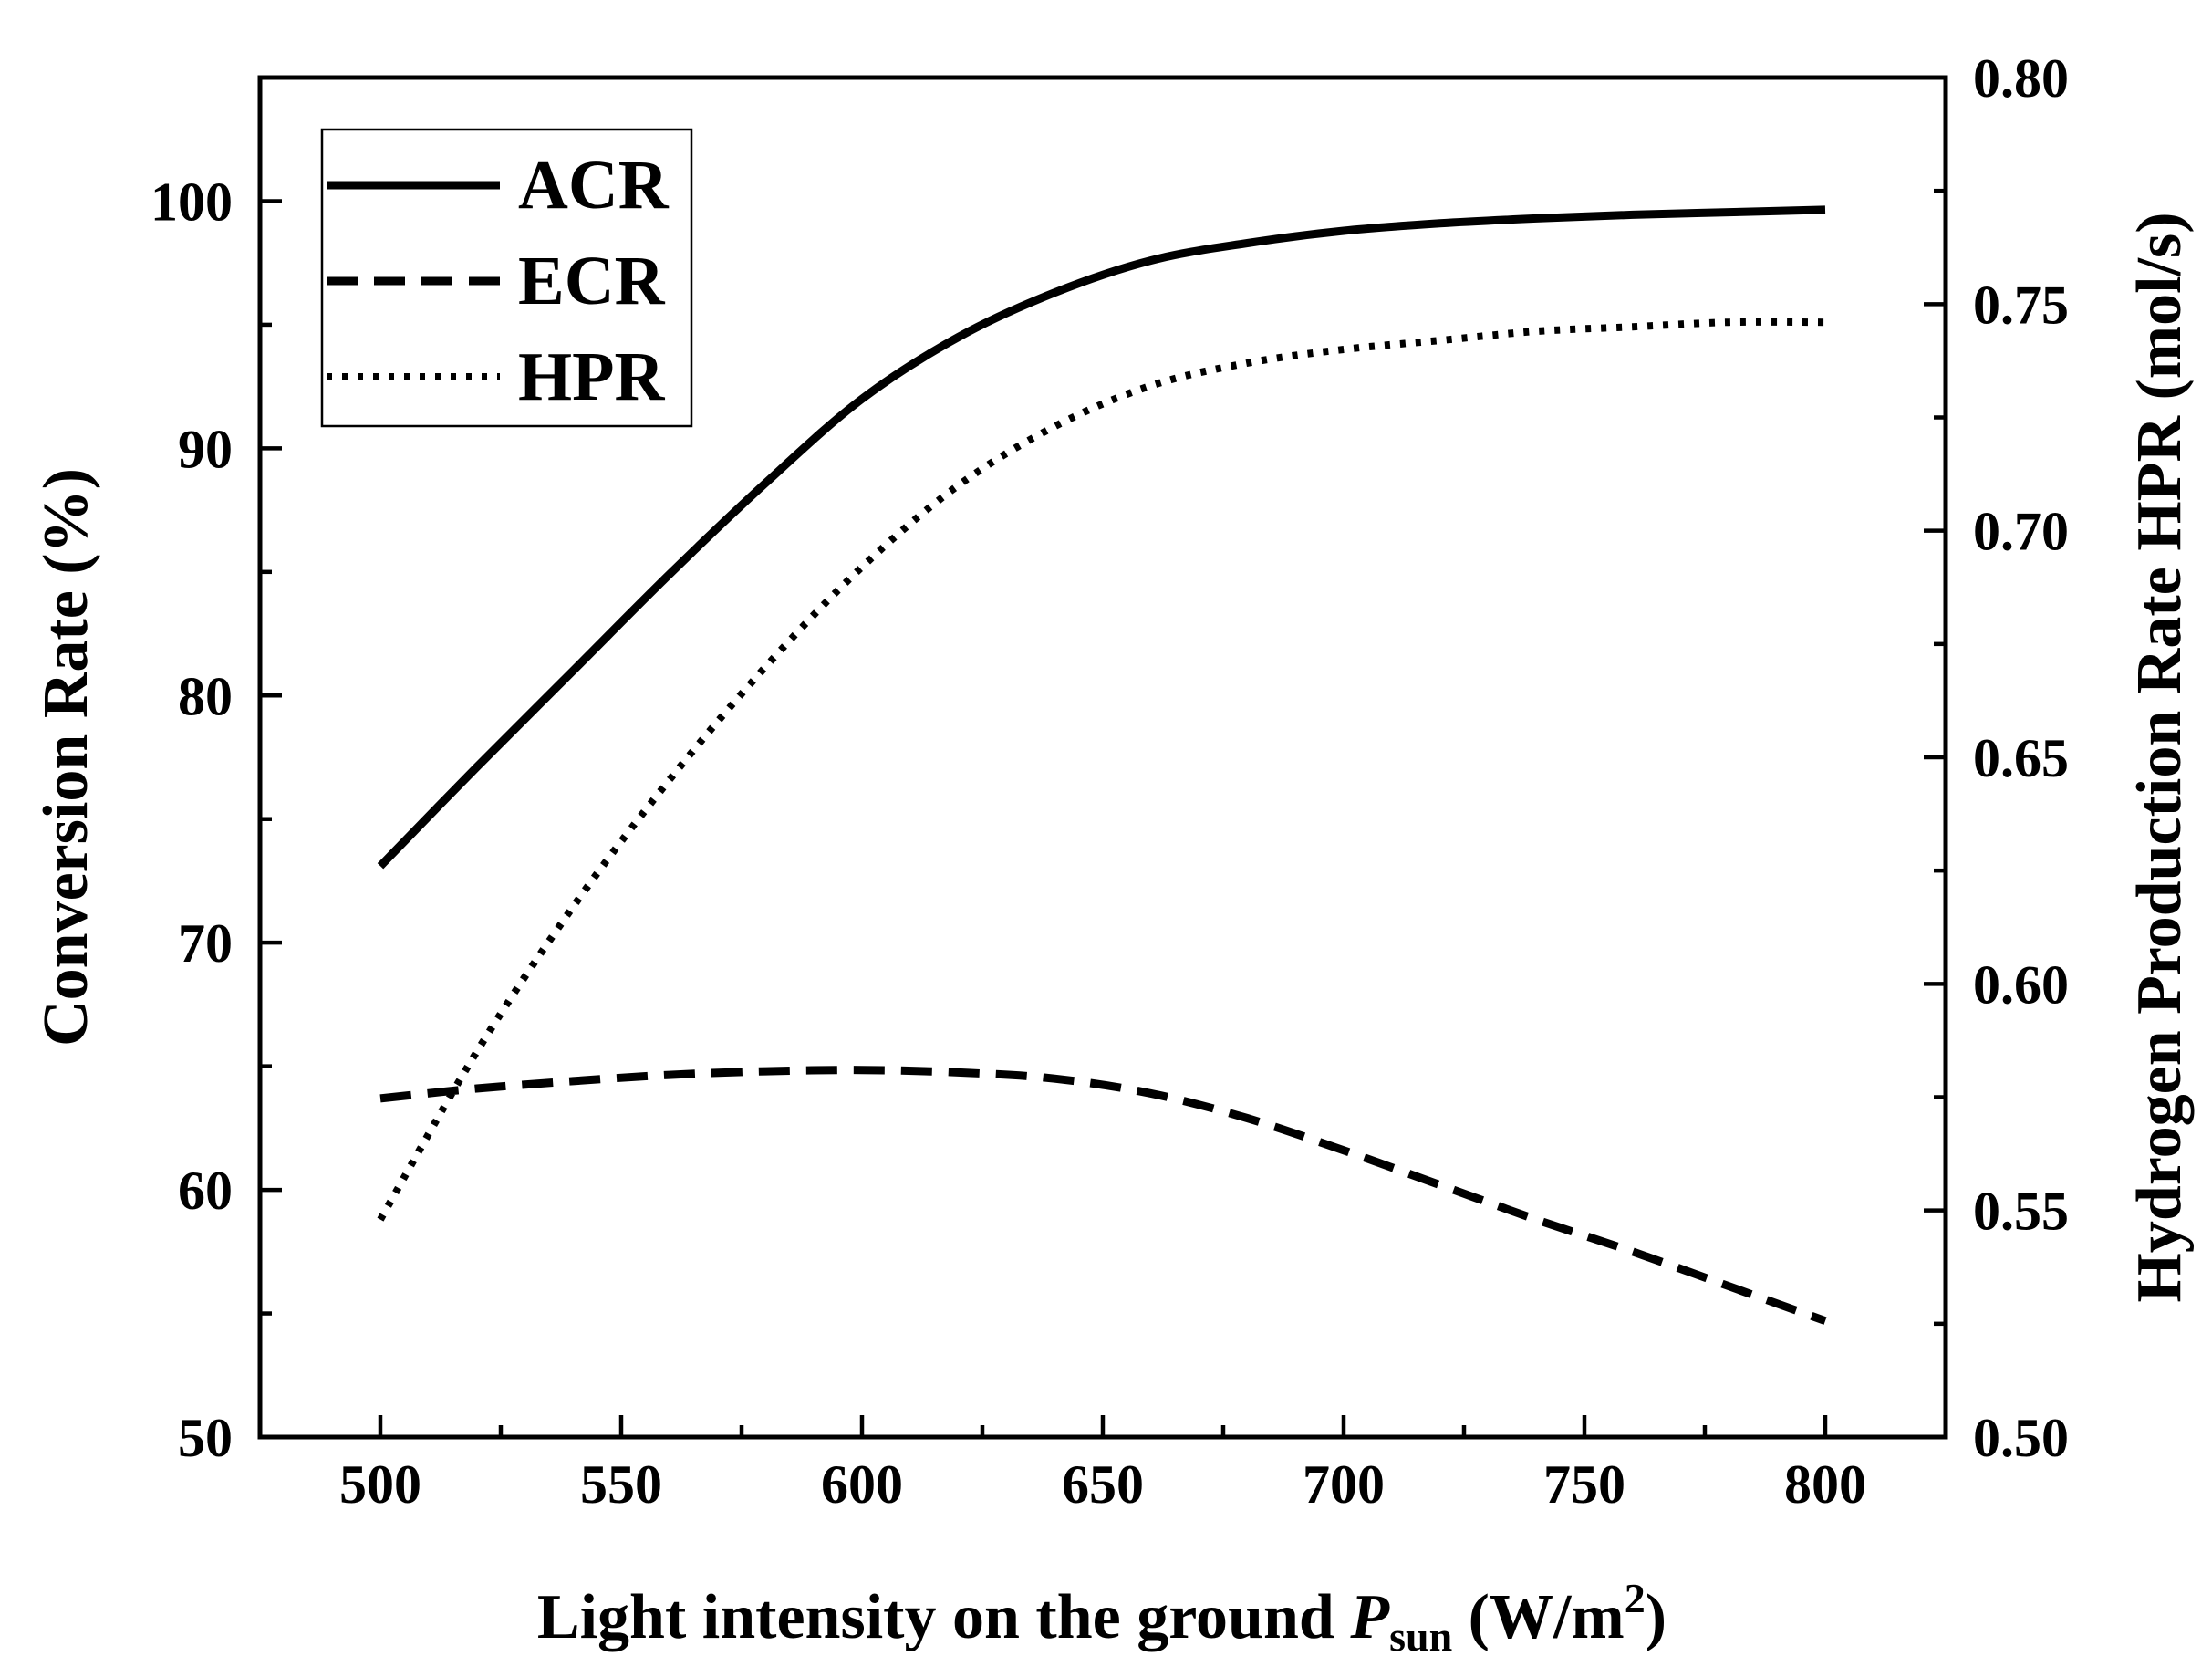  I want to click on y-left-tick-label: 80, so click(206, 696).